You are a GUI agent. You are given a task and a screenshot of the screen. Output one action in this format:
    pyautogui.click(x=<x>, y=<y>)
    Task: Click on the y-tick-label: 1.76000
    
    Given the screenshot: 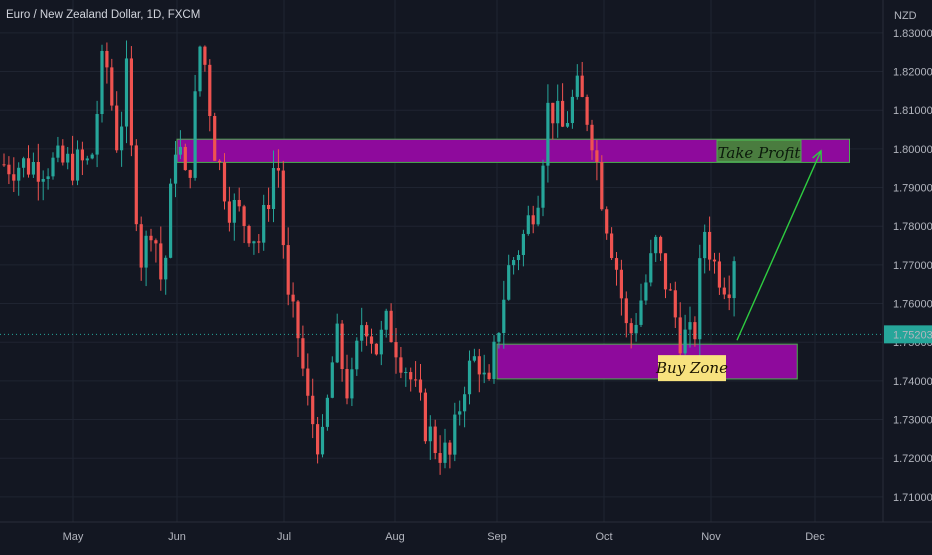 What is the action you would take?
    pyautogui.click(x=912, y=305)
    